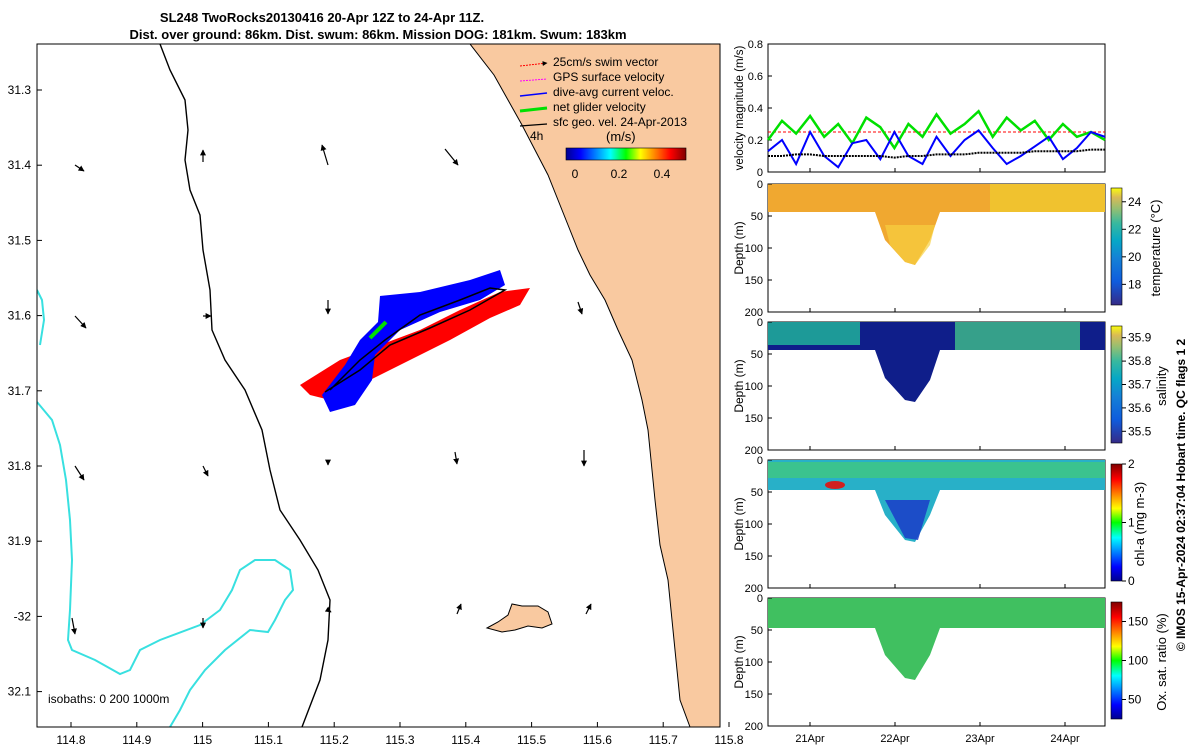 This screenshot has height=750, width=1200. What do you see at coordinates (755, 77) in the screenshot?
I see `velocity-ytick-label: 0.6` at bounding box center [755, 77].